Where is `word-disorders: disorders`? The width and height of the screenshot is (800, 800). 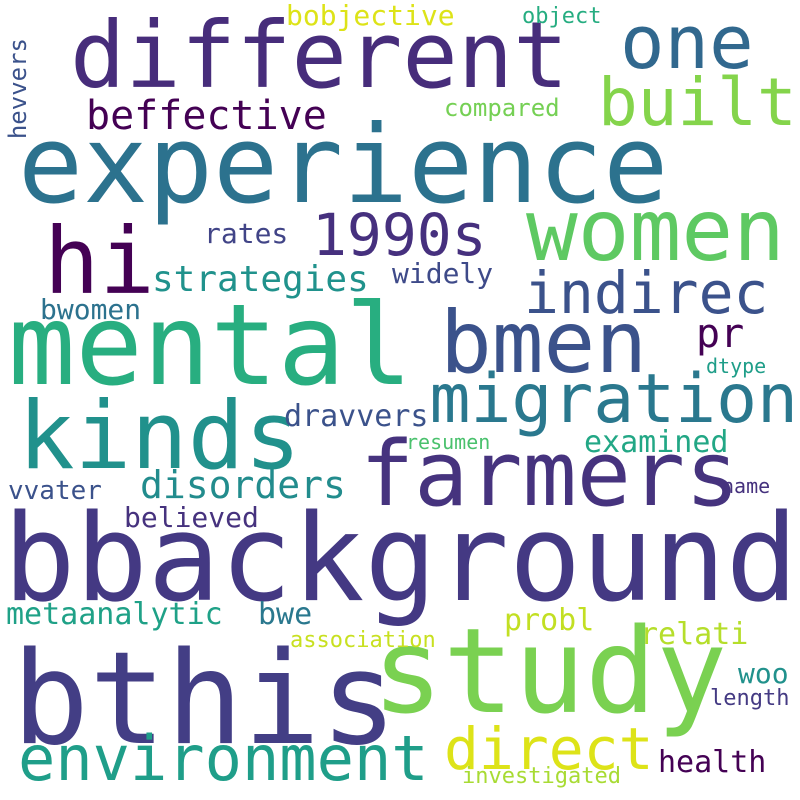
word-disorders: disorders is located at coordinates (243, 485).